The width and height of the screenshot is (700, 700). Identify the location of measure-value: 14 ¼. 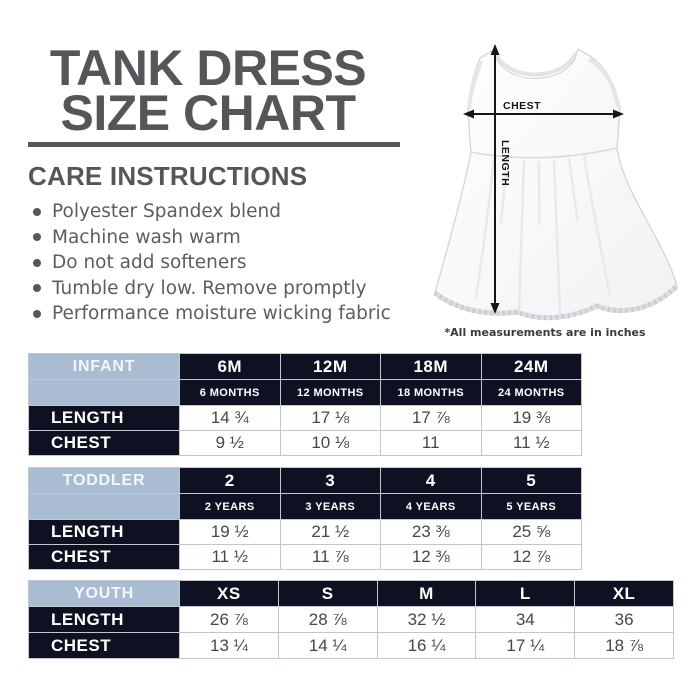
(327, 645).